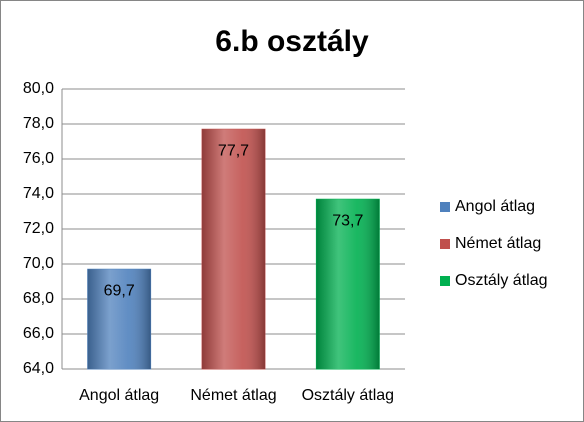 This screenshot has width=584, height=422. I want to click on y-tick-label: 80,0, so click(38, 88).